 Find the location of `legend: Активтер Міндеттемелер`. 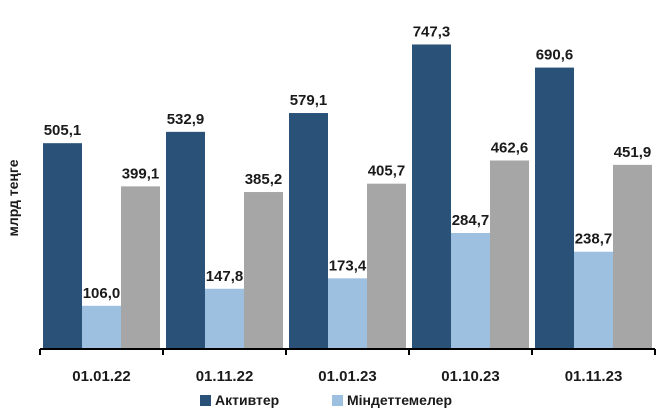

legend: Активтер Міндеттемелер is located at coordinates (326, 400).